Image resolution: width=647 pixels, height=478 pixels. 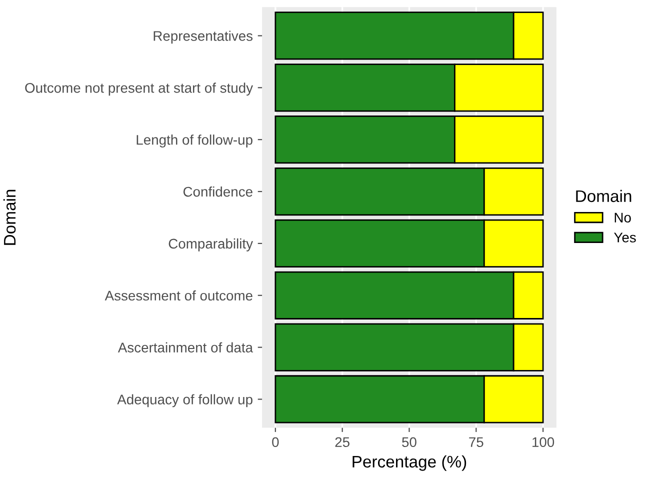 What do you see at coordinates (9, 217) in the screenshot?
I see `y-axis-title: Domain` at bounding box center [9, 217].